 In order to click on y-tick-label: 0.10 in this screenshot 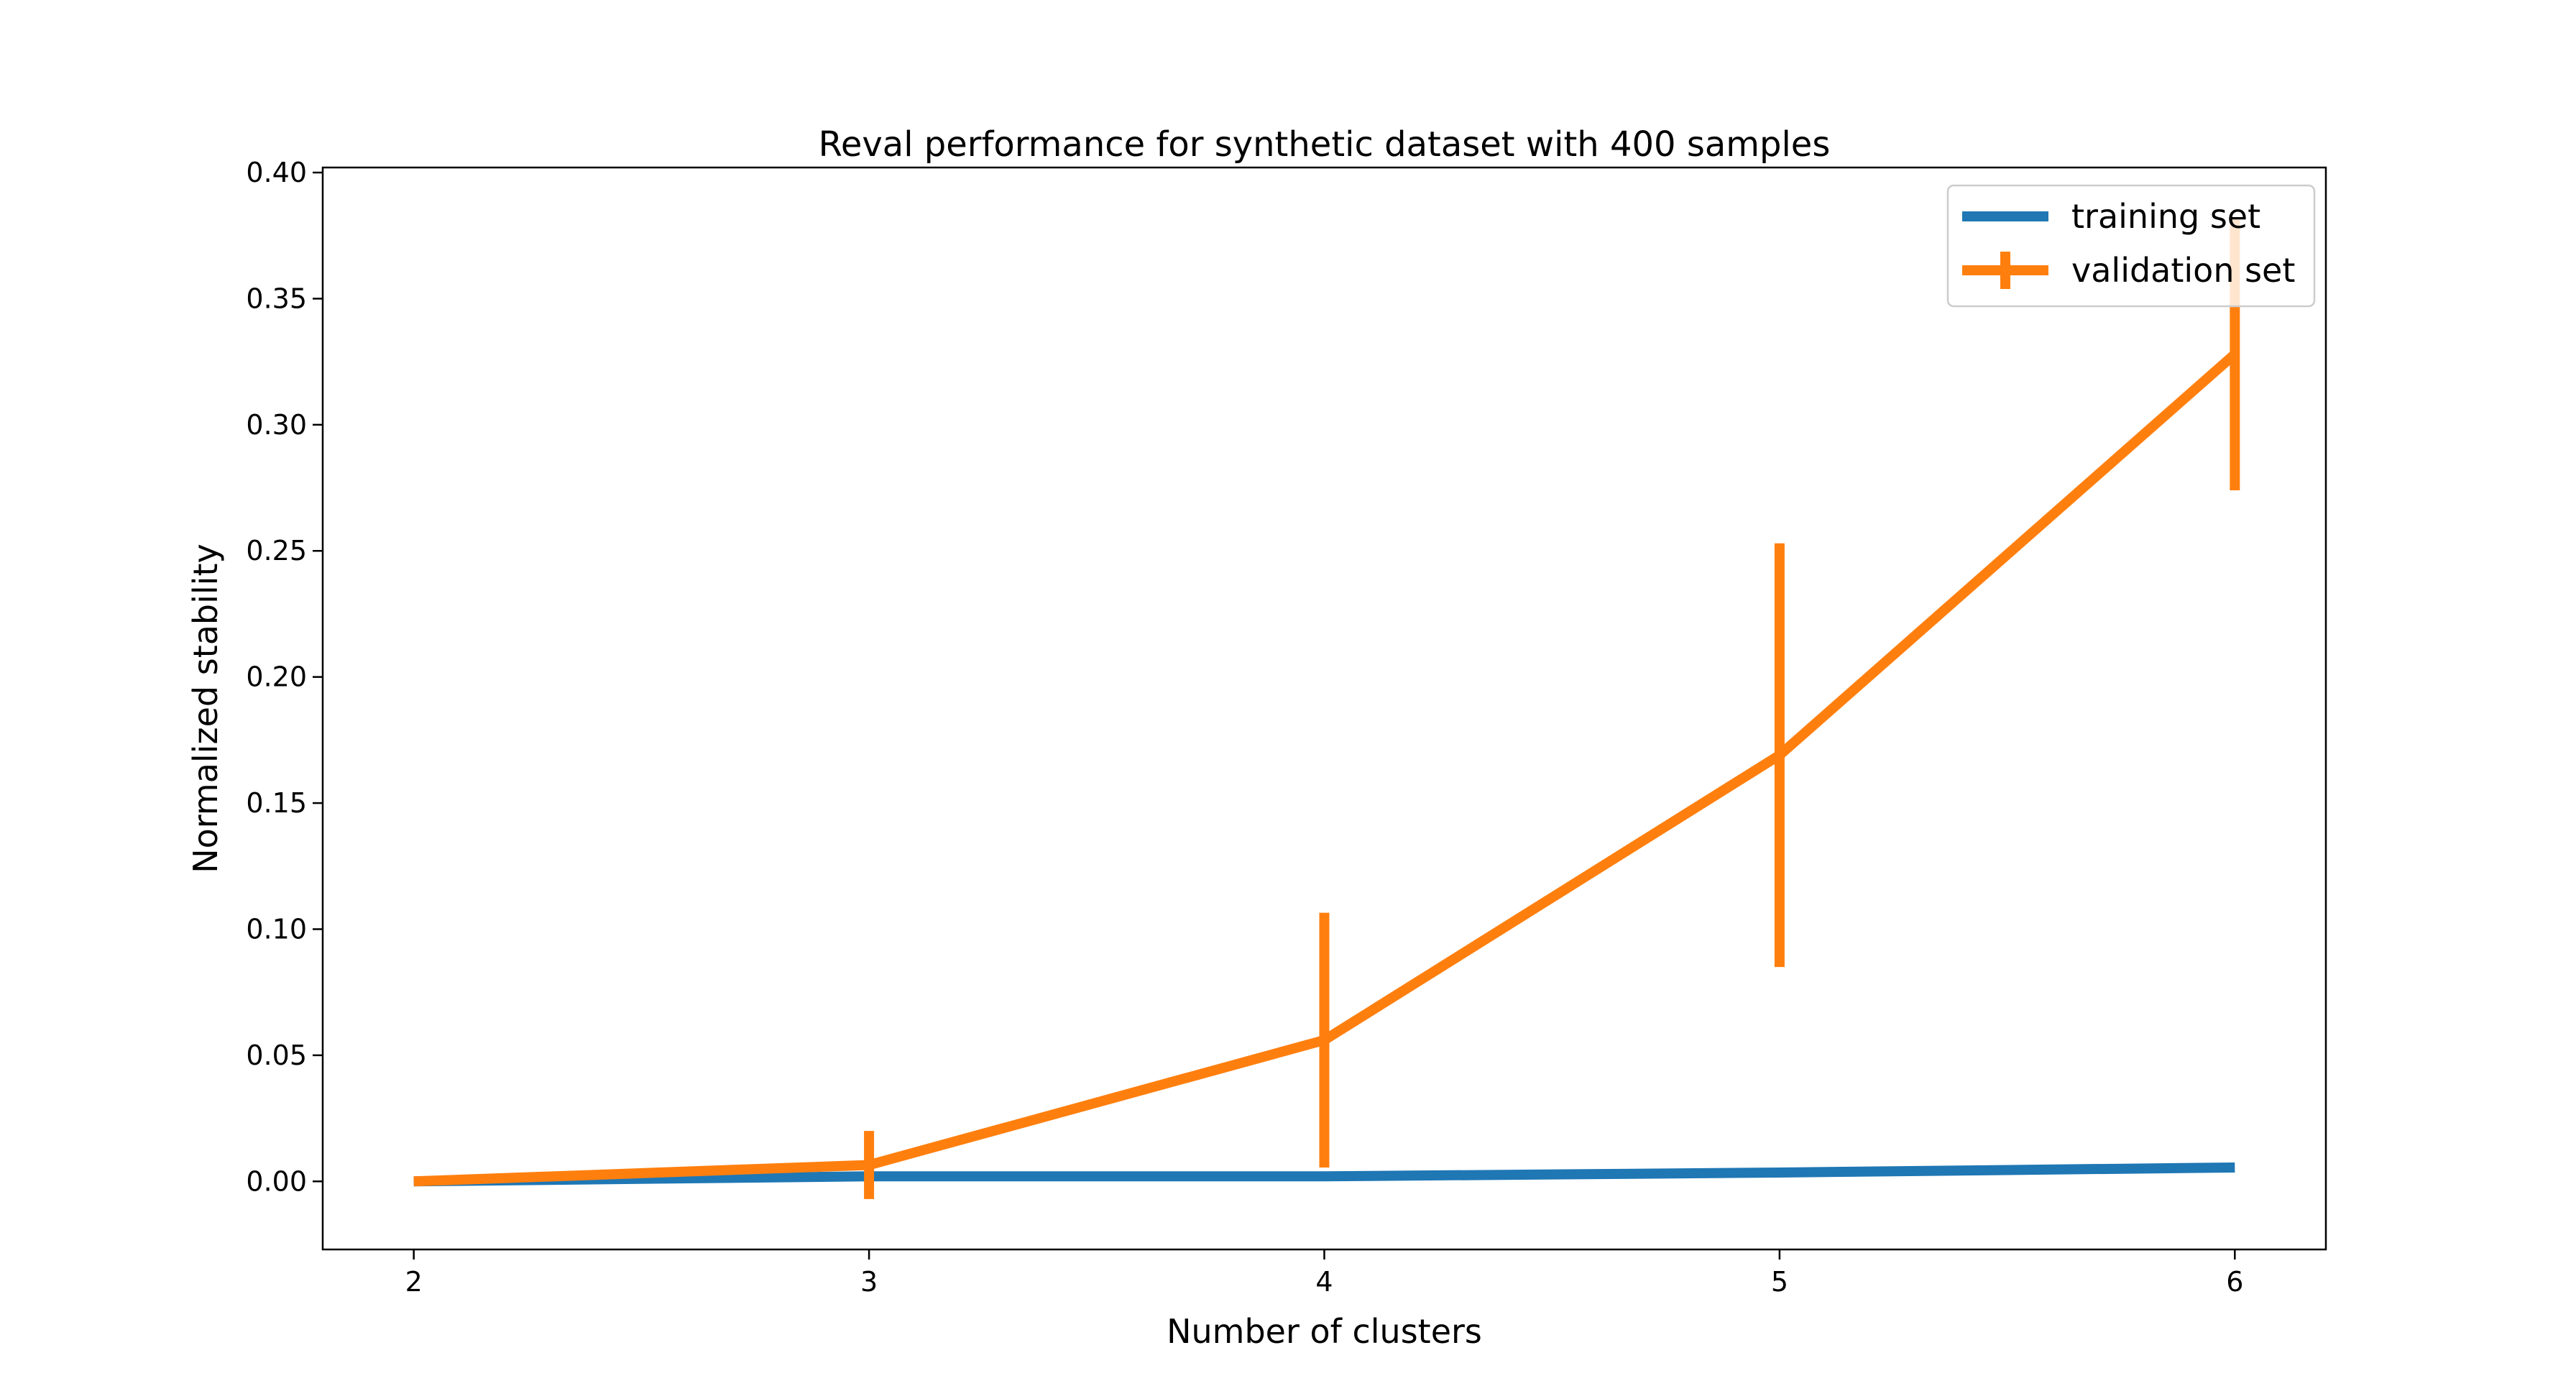, I will do `click(276, 929)`.